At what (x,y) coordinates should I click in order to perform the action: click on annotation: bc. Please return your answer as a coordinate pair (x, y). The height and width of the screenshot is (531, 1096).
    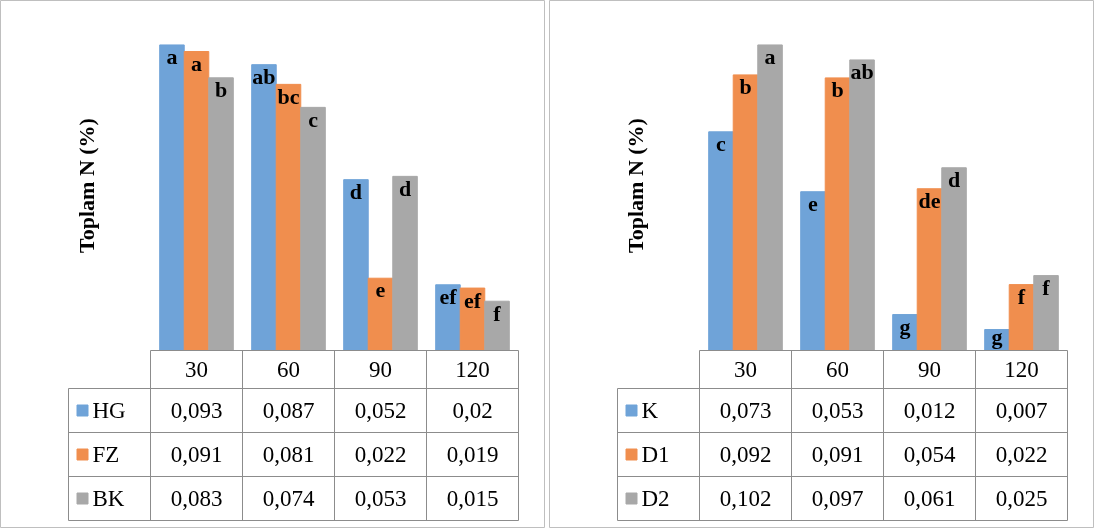
    Looking at the image, I should click on (288, 96).